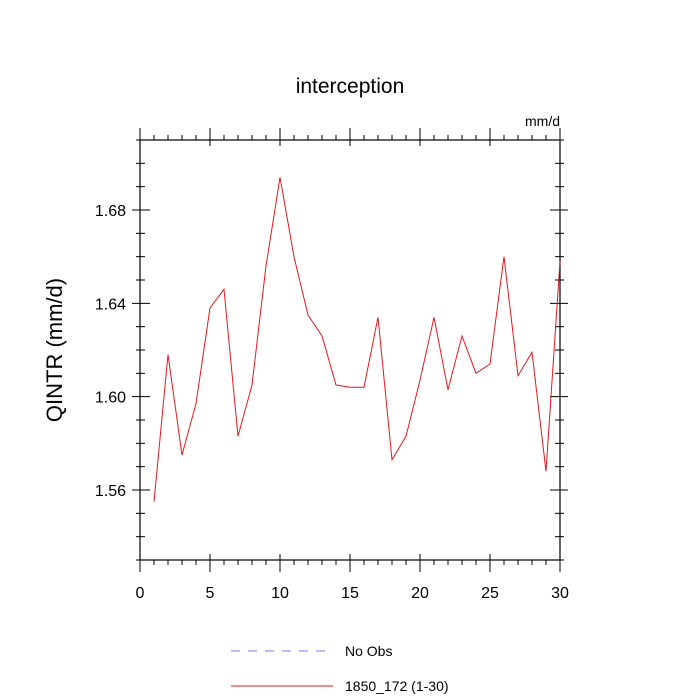  Describe the element at coordinates (560, 593) in the screenshot. I see `x-tick-label: 30` at that location.